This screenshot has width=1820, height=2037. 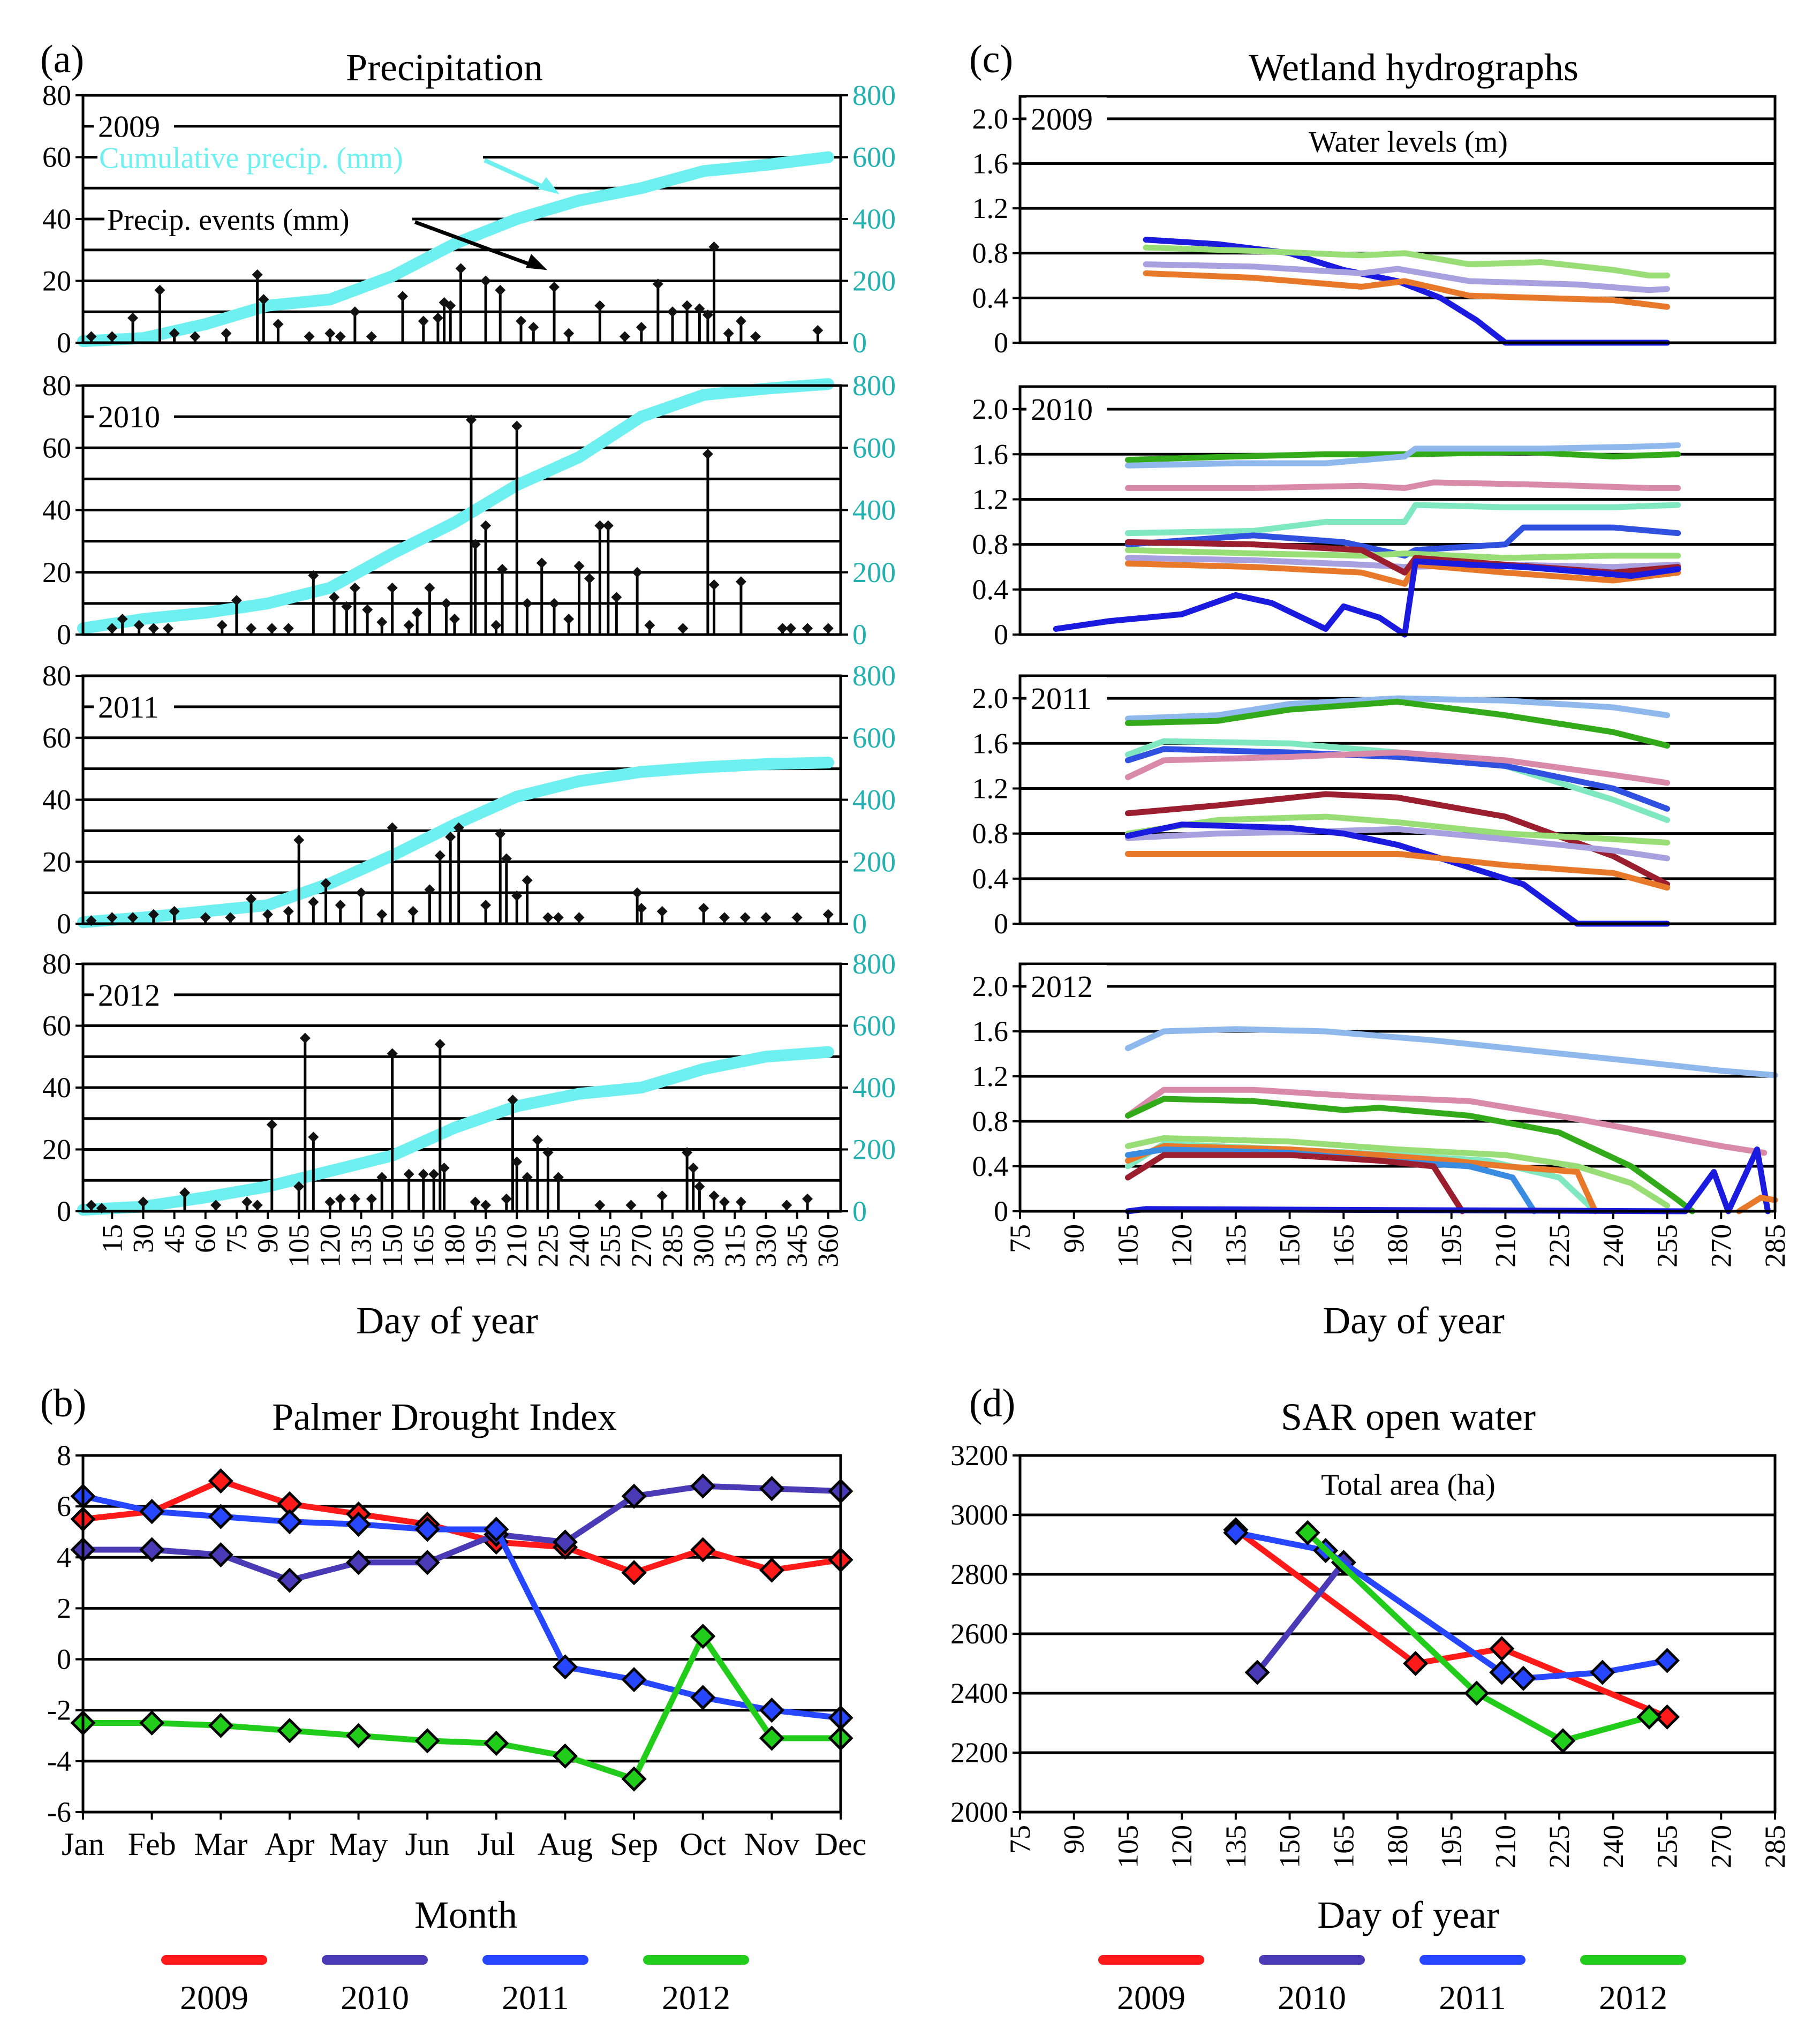 What do you see at coordinates (859, 924) in the screenshot?
I see `precip-ytick-right-label: 0` at bounding box center [859, 924].